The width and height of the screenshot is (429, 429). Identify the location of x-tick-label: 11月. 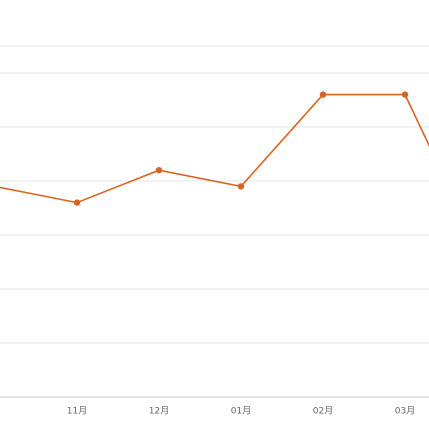
(77, 411).